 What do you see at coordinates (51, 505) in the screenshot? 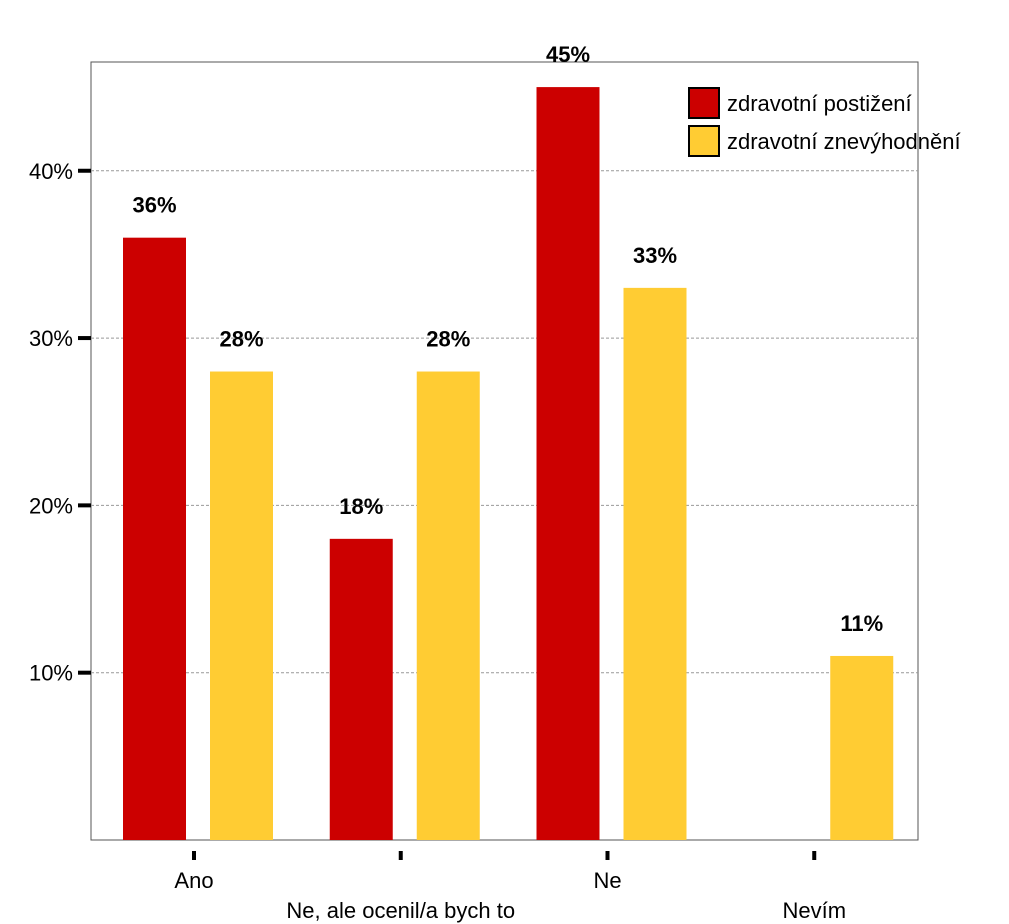
I see `y-tick-label: 20%` at bounding box center [51, 505].